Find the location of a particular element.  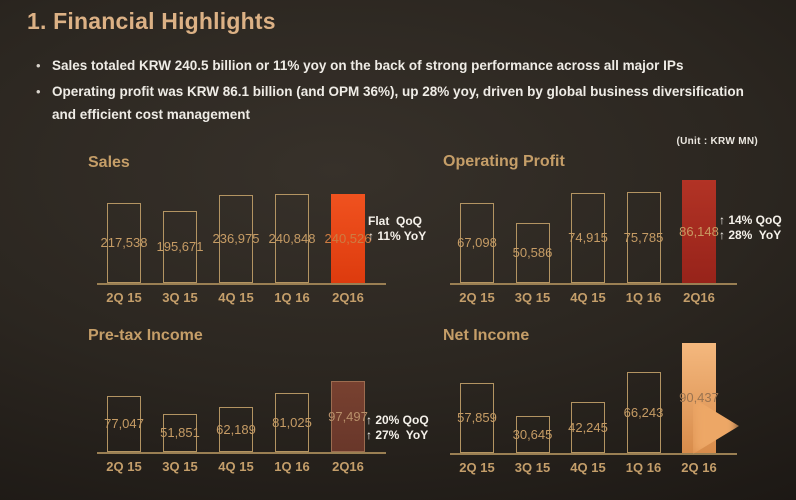

page-title: 1. Financial Highlights is located at coordinates (151, 21).